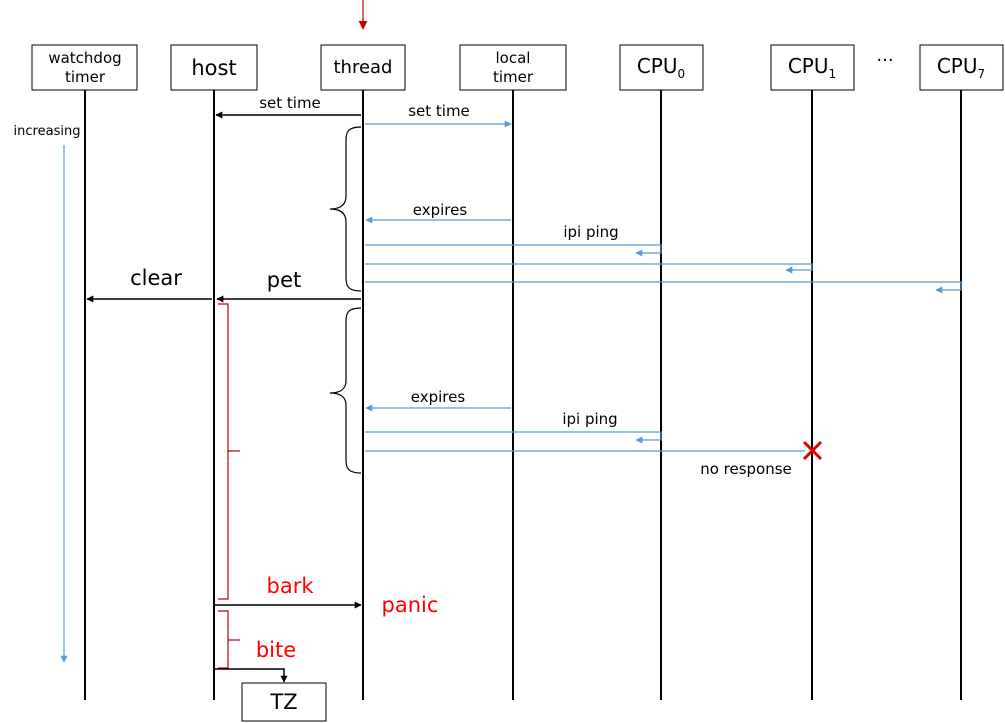  Describe the element at coordinates (439, 111) in the screenshot. I see `label-set-time-local: set time` at that location.